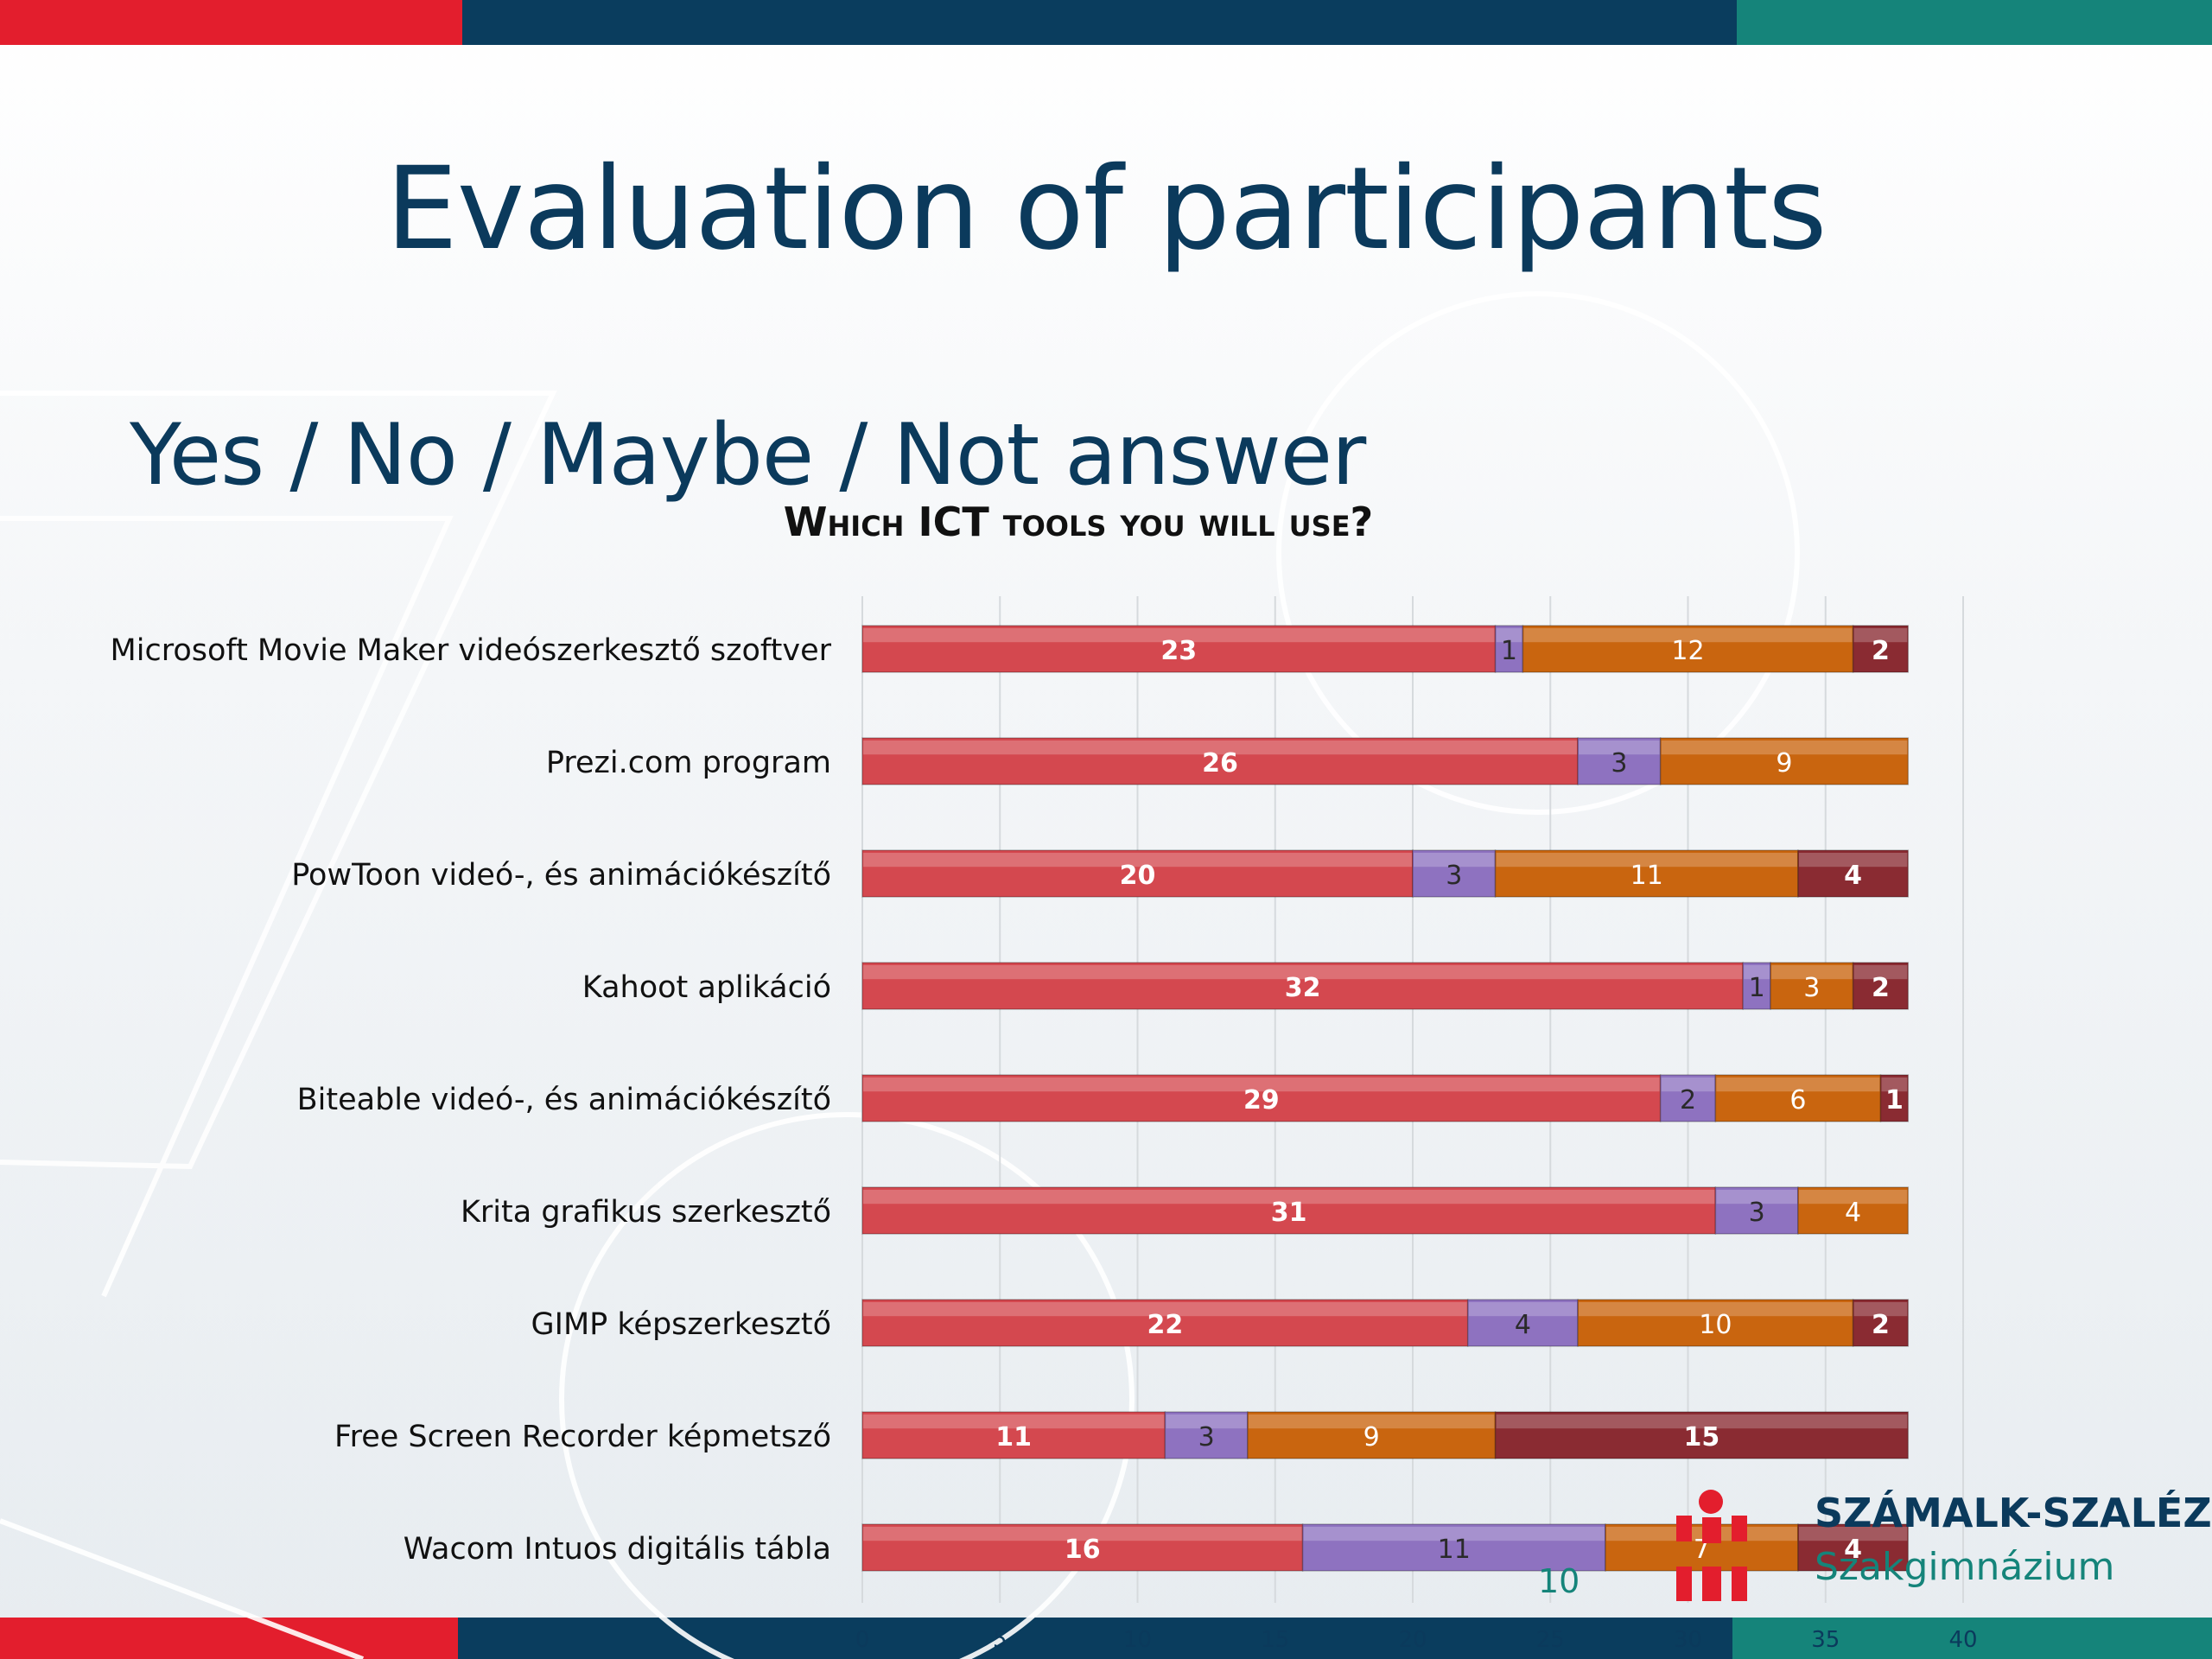  I want to click on category-label: Krita grafikus szerkesztő, so click(646, 1212).